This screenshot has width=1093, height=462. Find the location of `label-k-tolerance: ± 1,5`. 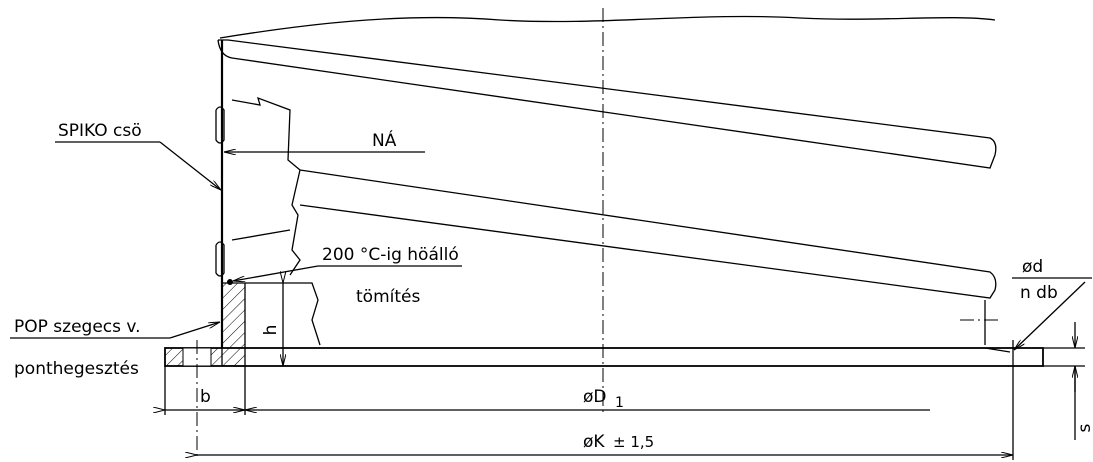

label-k-tolerance: ± 1,5 is located at coordinates (633, 442).